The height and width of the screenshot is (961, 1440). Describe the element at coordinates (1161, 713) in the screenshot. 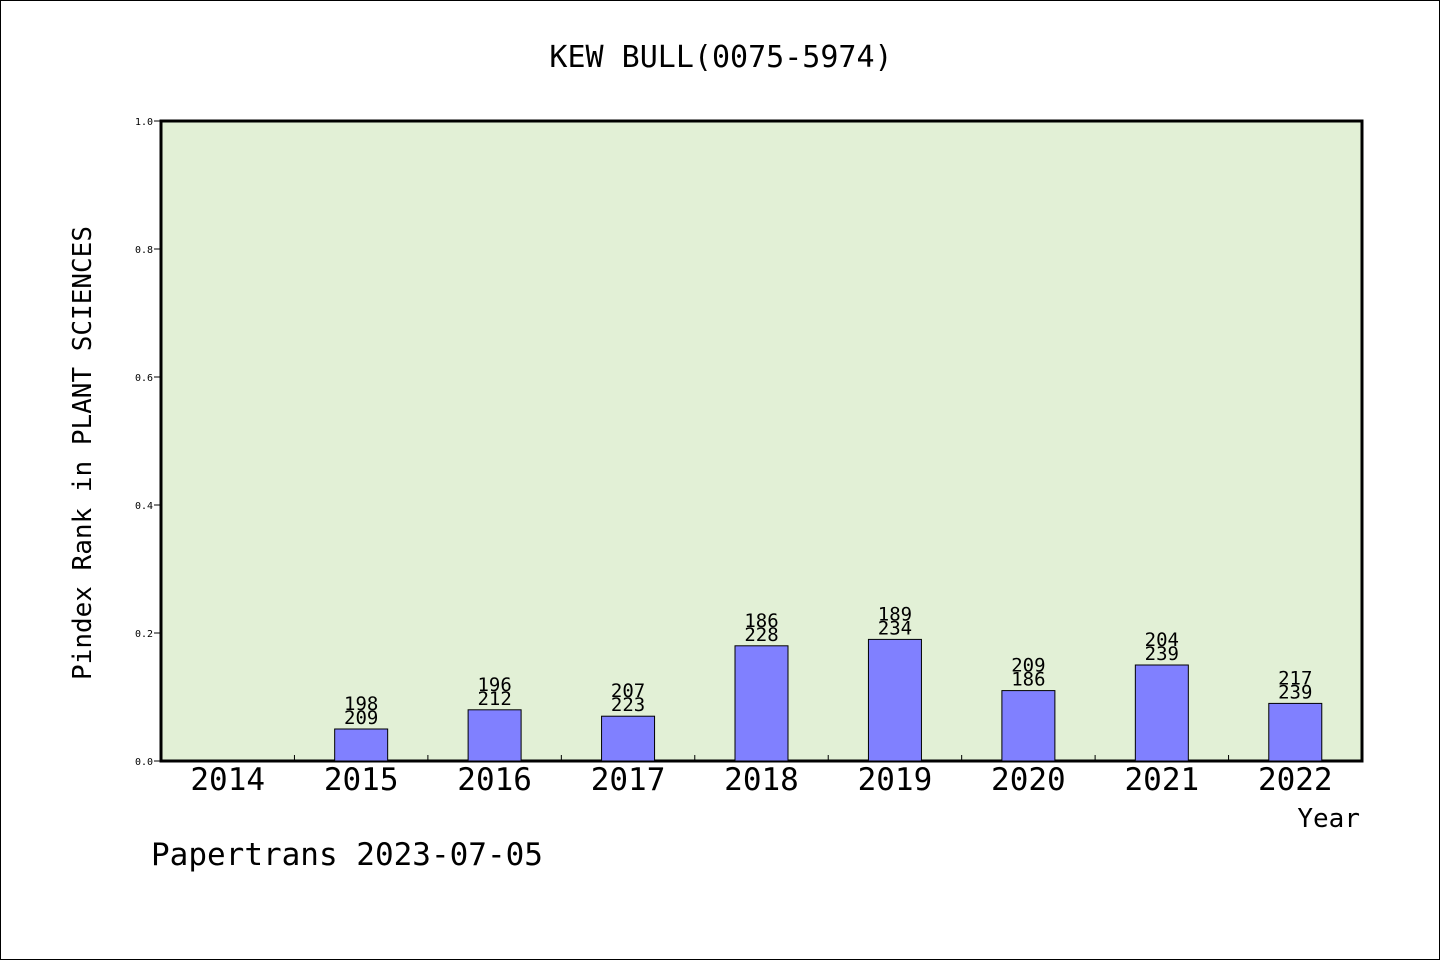

I see `bar-2021` at that location.